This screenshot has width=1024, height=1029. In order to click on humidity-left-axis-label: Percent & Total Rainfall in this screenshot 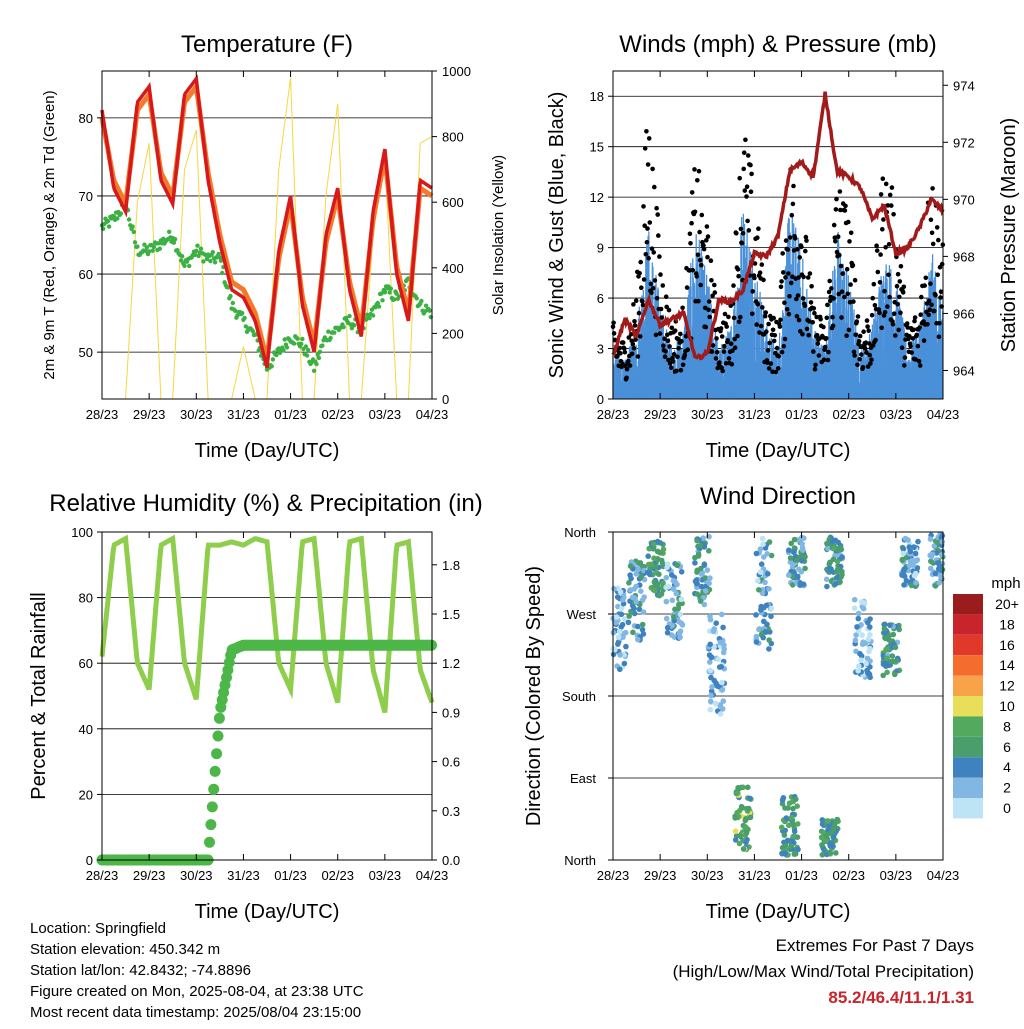, I will do `click(39, 696)`.